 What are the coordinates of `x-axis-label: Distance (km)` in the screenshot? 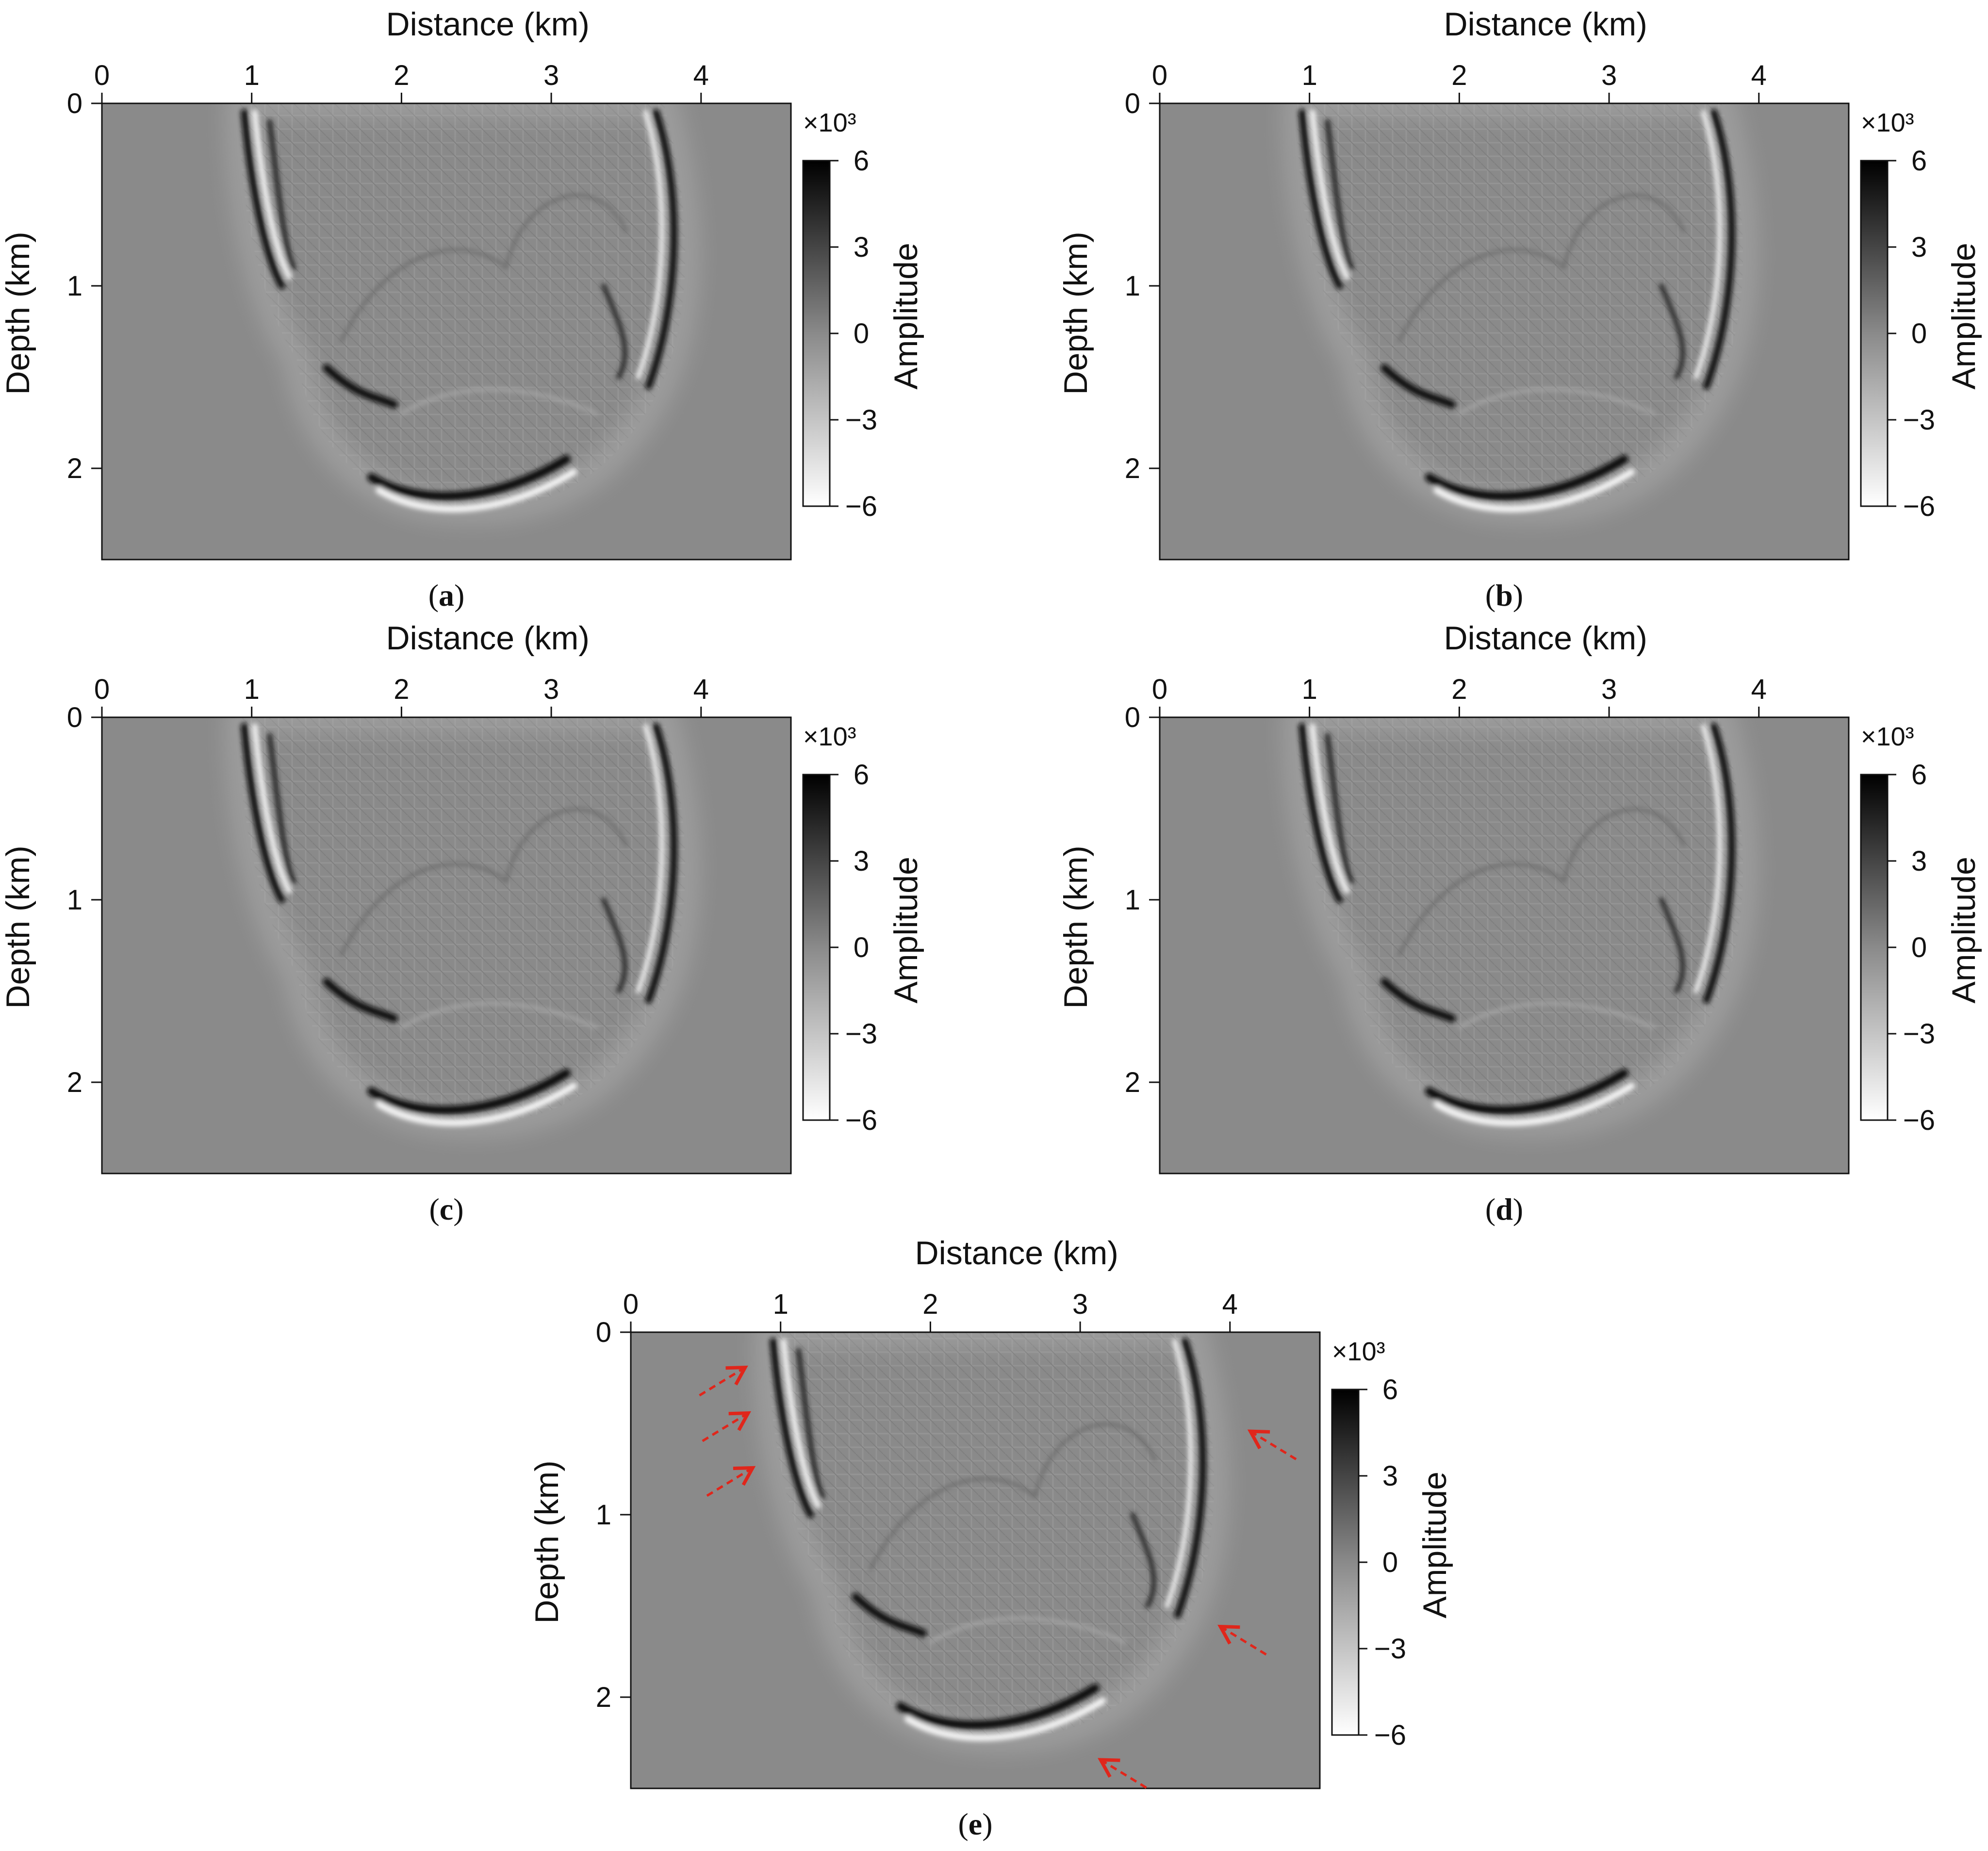 It's located at (488, 639).